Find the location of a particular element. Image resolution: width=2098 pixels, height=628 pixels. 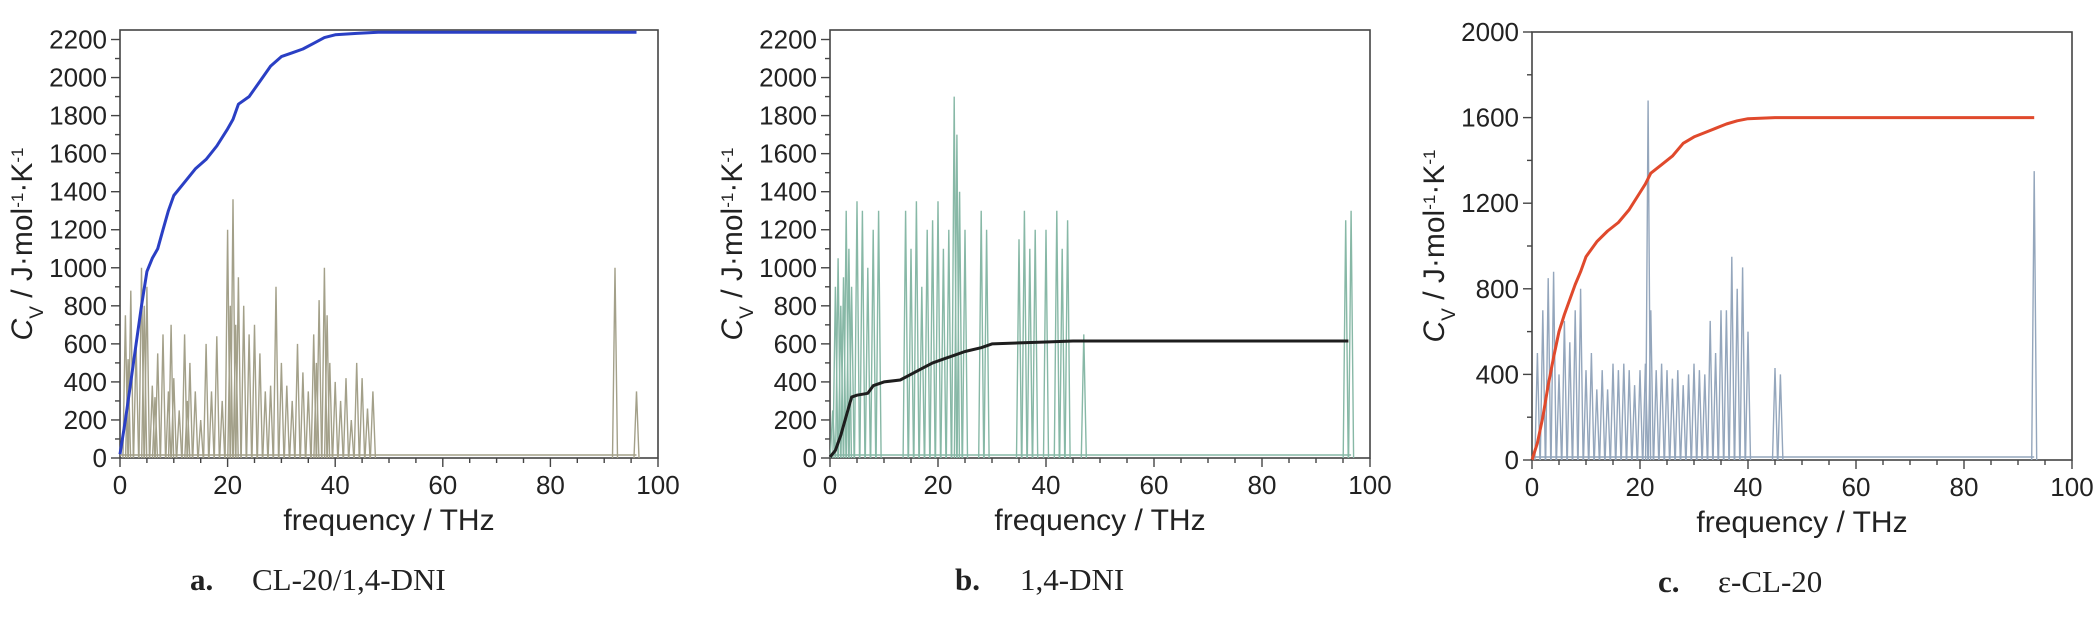

y-tick-label: 1400 is located at coordinates (788, 192).